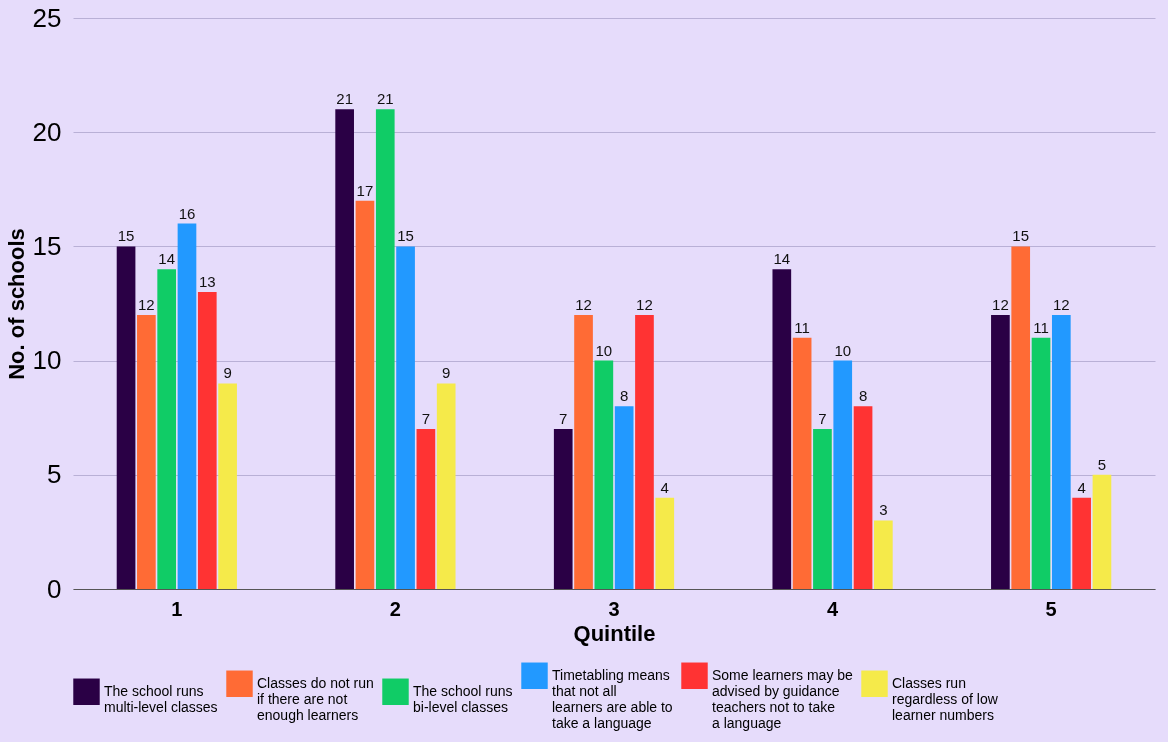 The image size is (1168, 742). Describe the element at coordinates (315, 698) in the screenshot. I see `legend-label: Classes do not run if there are not enough learners` at that location.